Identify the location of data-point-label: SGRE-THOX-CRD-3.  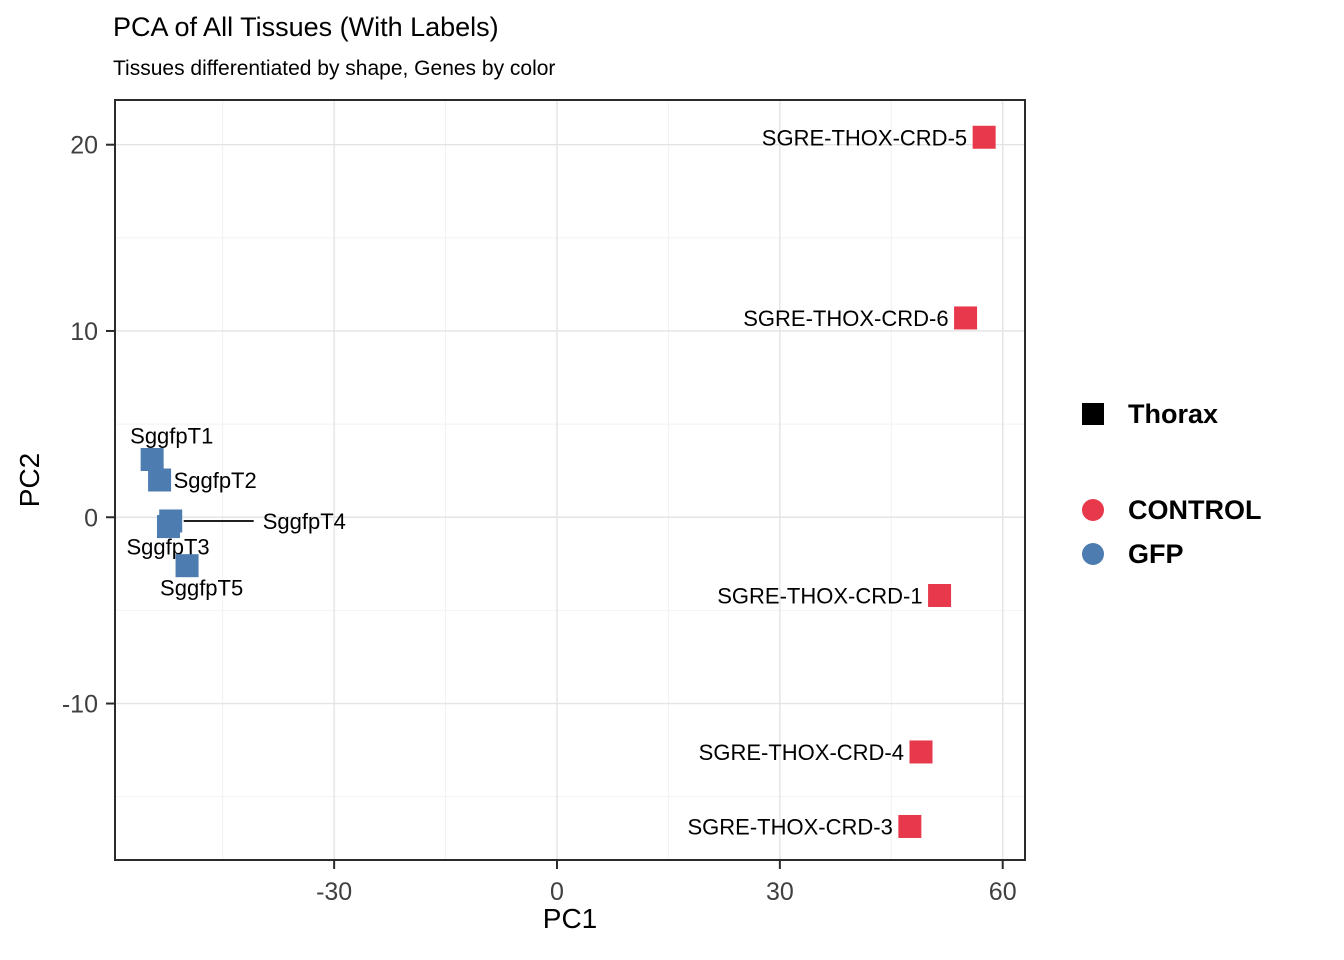
(790, 826).